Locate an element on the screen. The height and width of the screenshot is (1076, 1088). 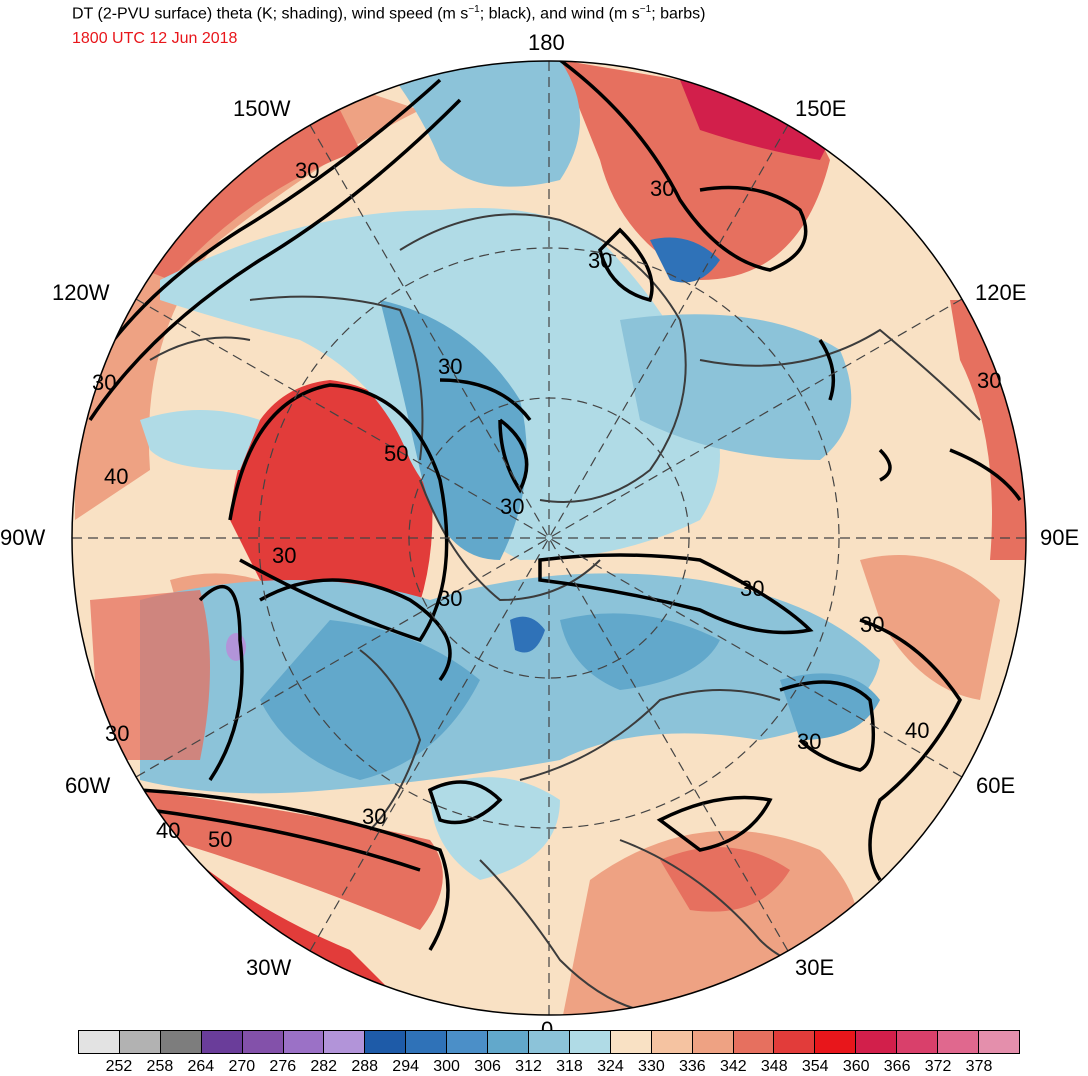
colorbar-tick-label: 318 is located at coordinates (569, 1066).